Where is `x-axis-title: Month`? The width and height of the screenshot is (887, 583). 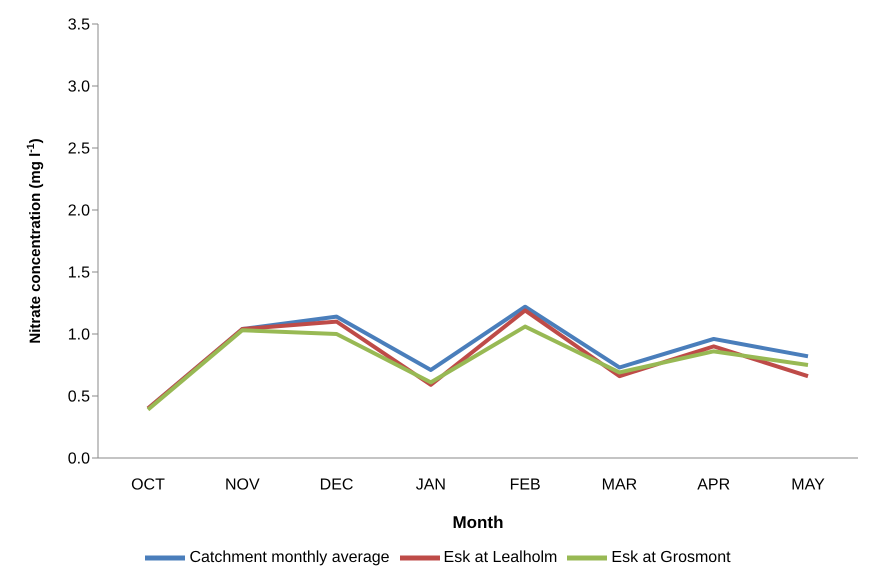
x-axis-title: Month is located at coordinates (478, 522).